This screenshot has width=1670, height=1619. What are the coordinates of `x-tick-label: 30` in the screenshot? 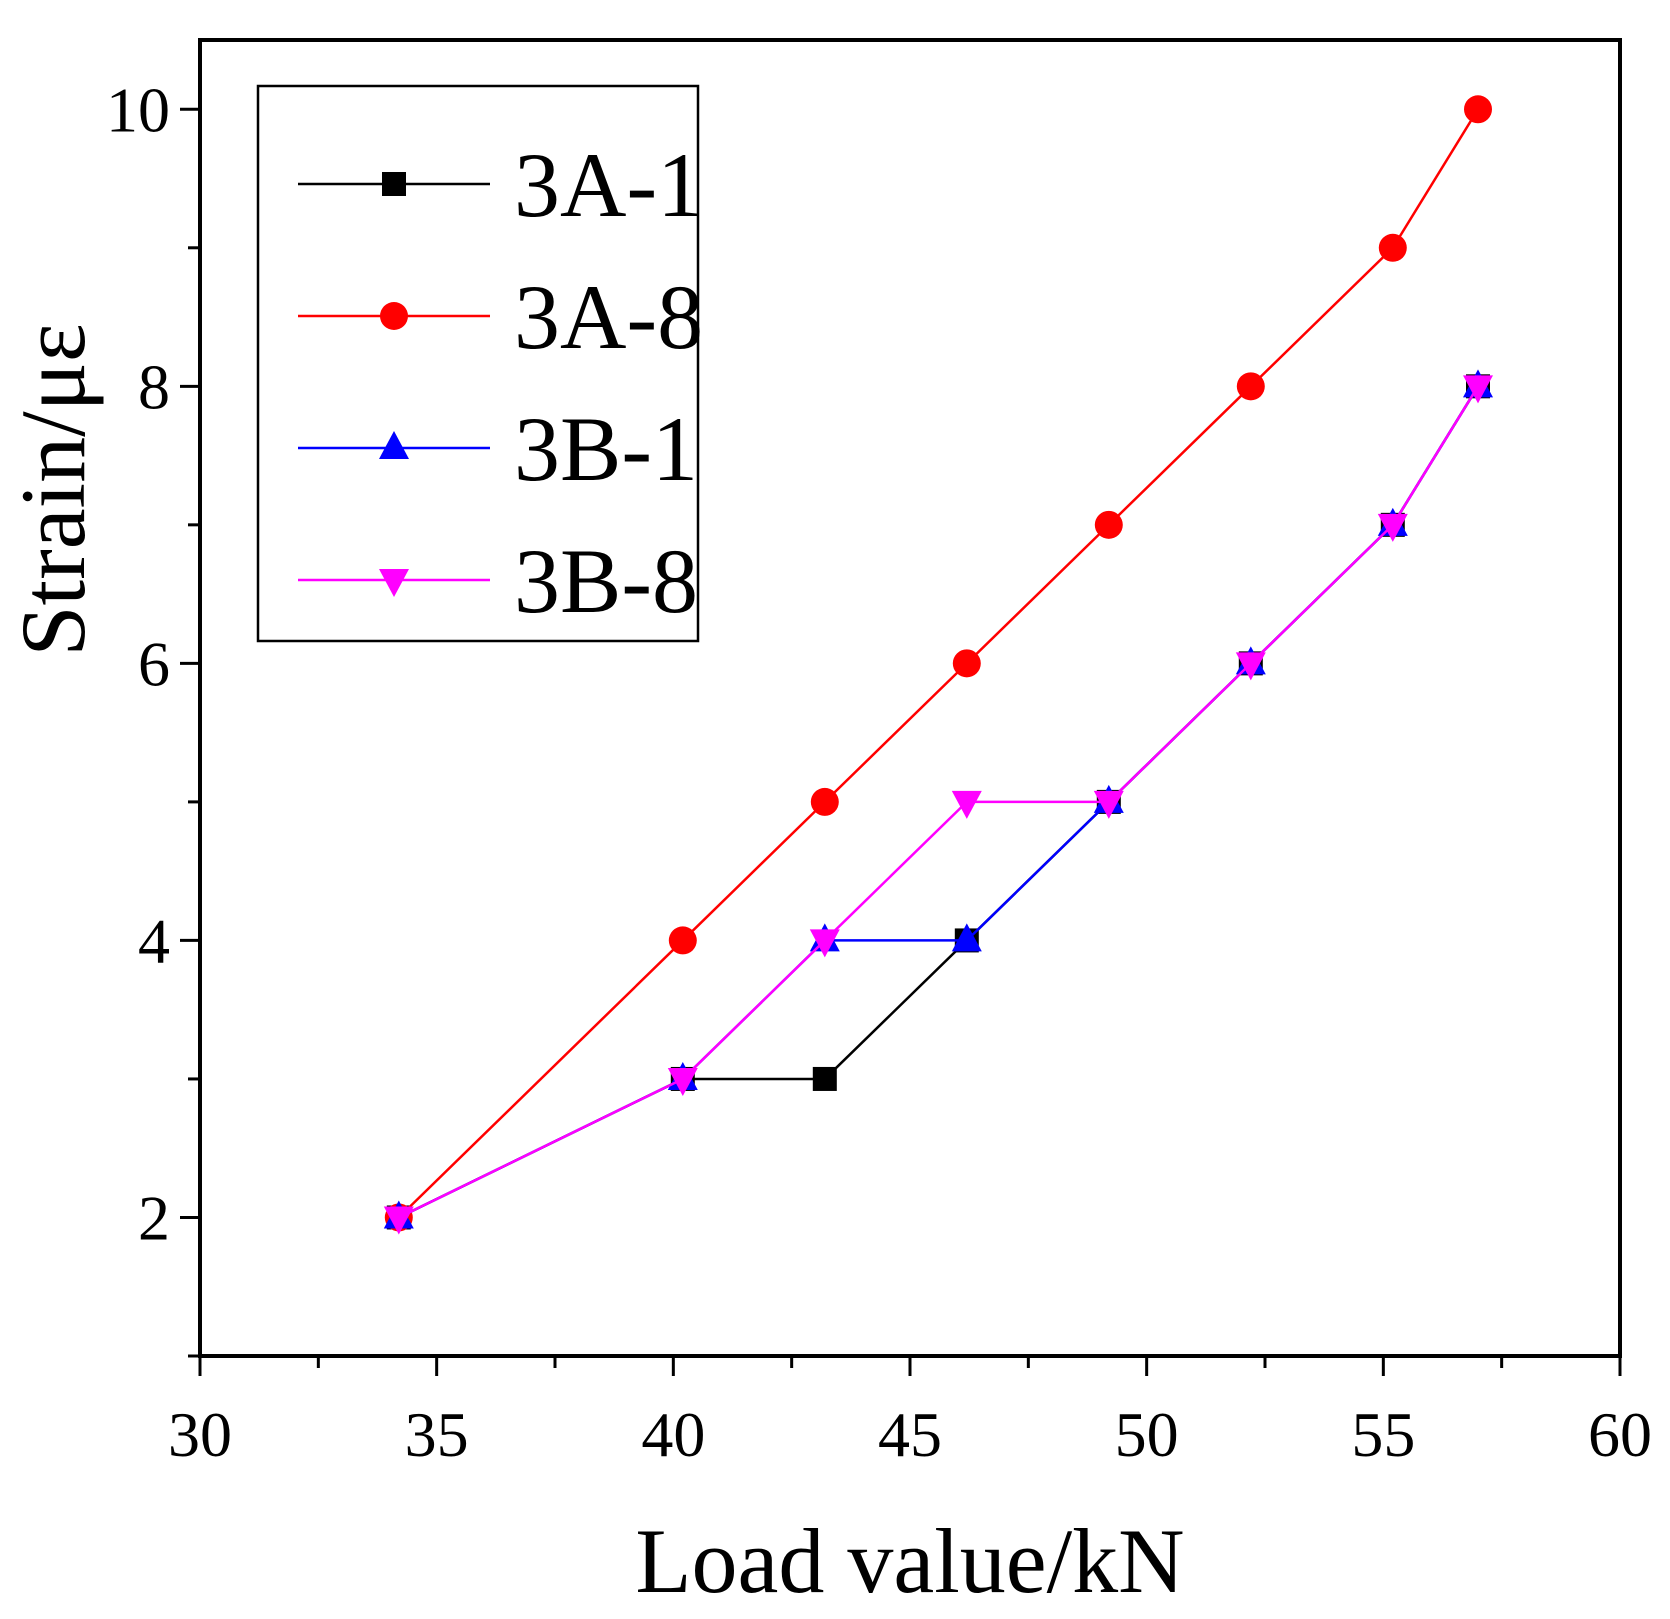 It's located at (200, 1434).